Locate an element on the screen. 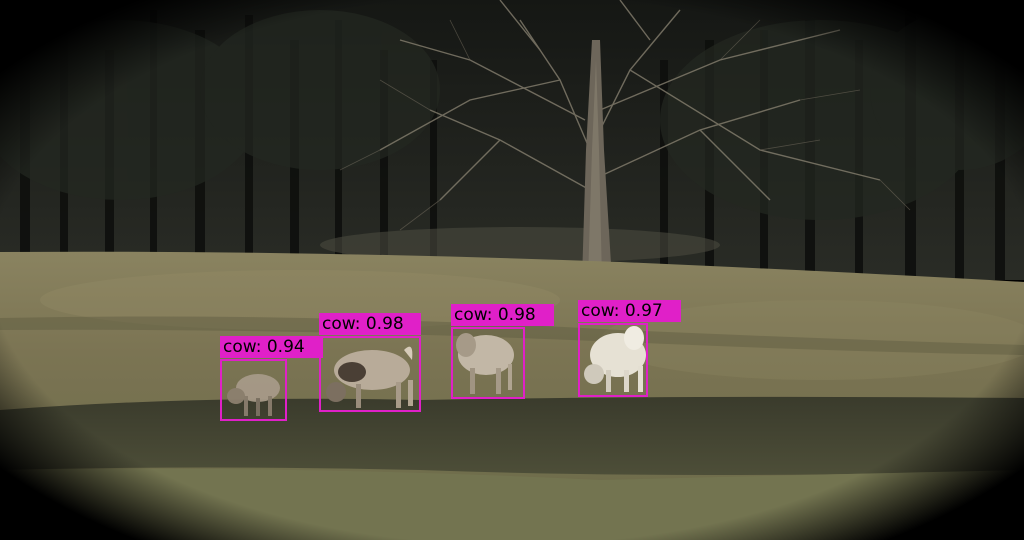 The width and height of the screenshot is (1024, 540). detection-label-1: cow: 0.94 is located at coordinates (271, 347).